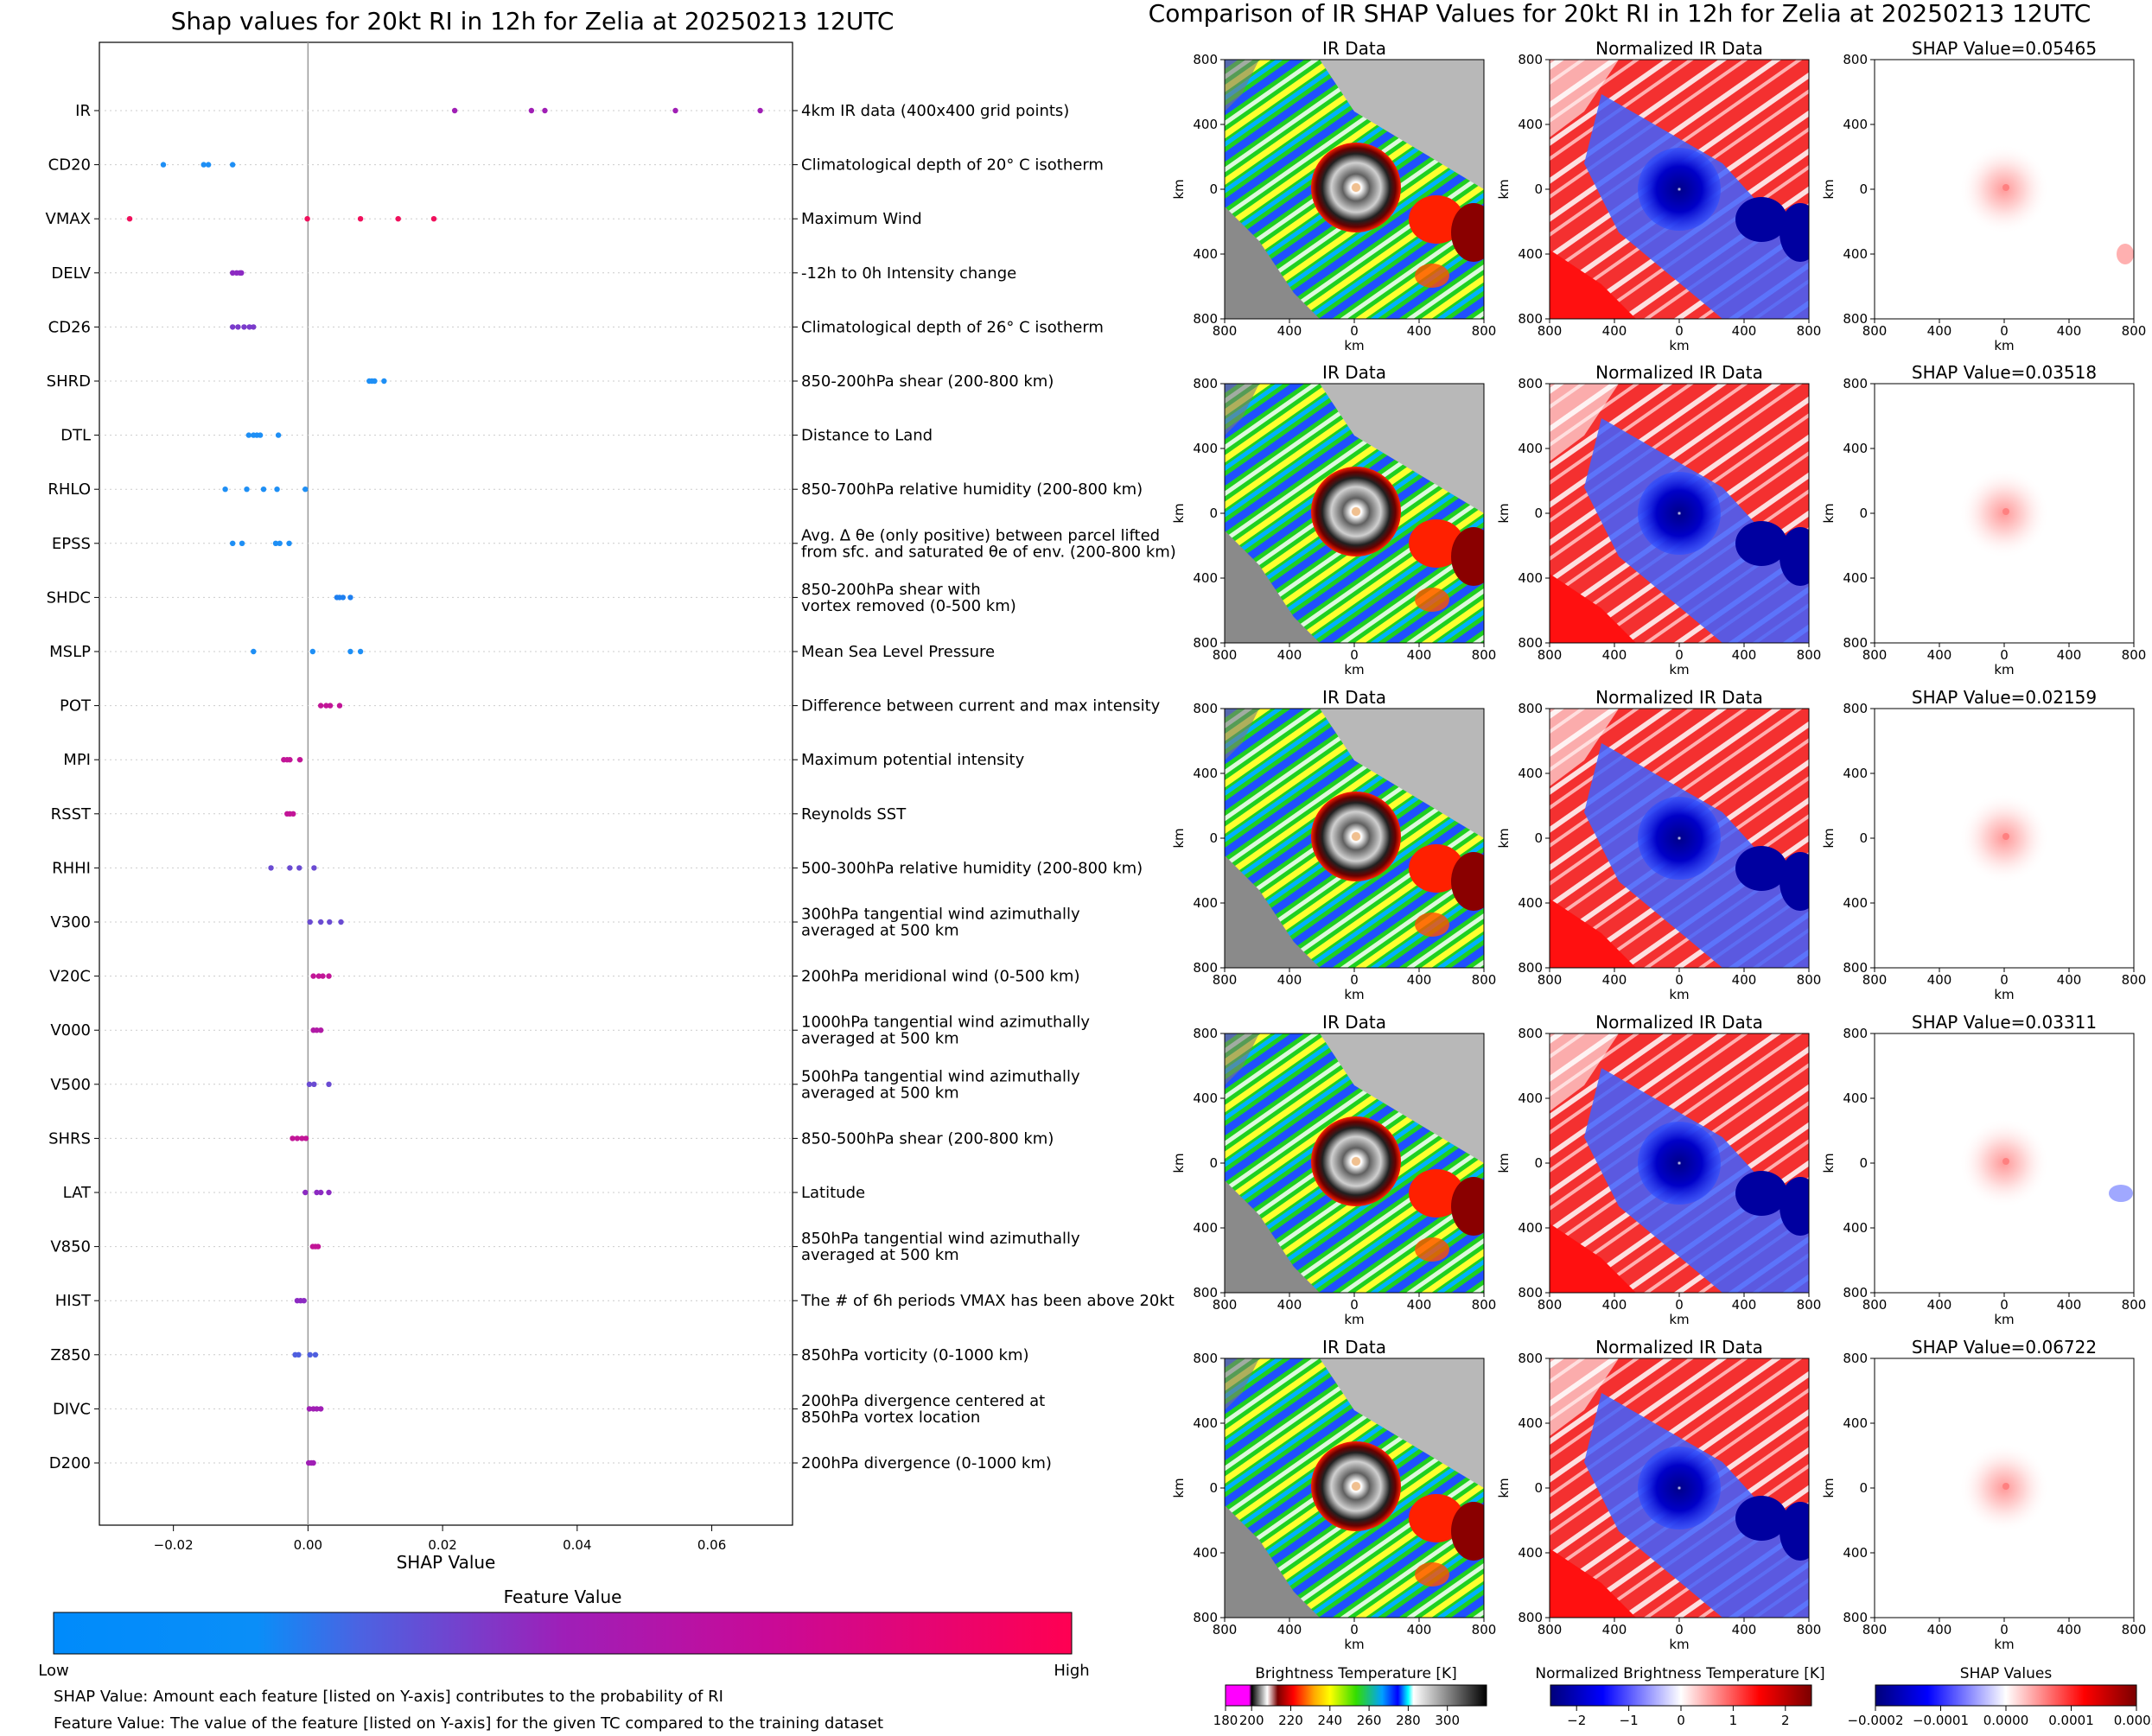  I want to click on shap-image, so click(2004, 513).